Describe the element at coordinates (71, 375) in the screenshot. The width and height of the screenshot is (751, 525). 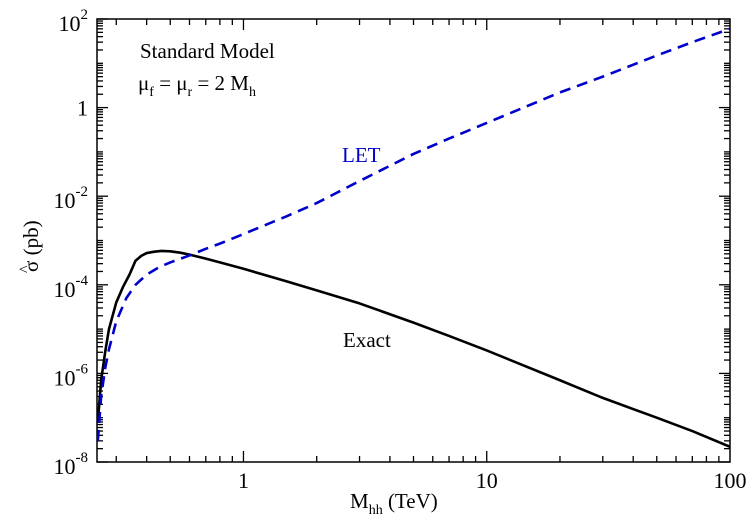
I see `y-tick-label: 10⁻⁶` at that location.